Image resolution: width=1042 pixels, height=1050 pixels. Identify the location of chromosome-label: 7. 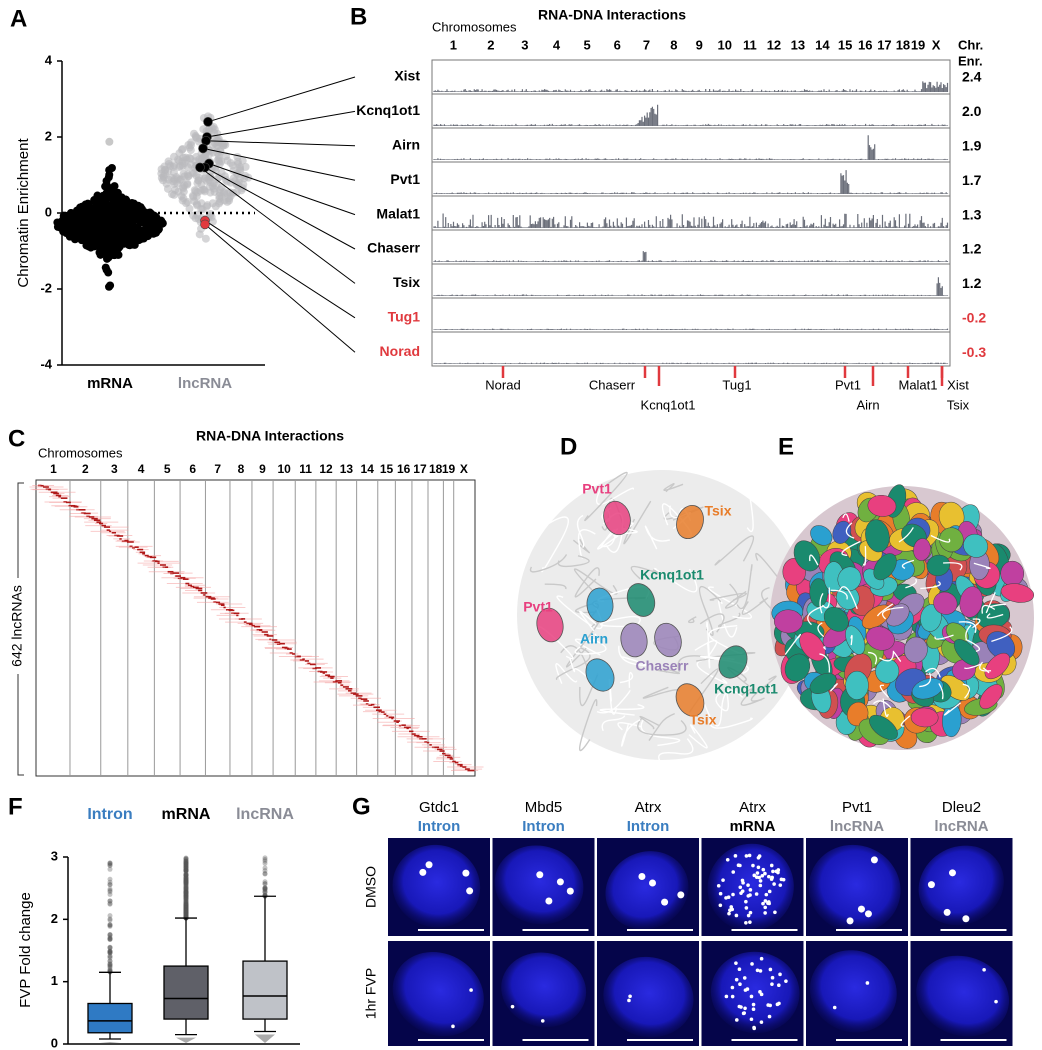
(217, 469).